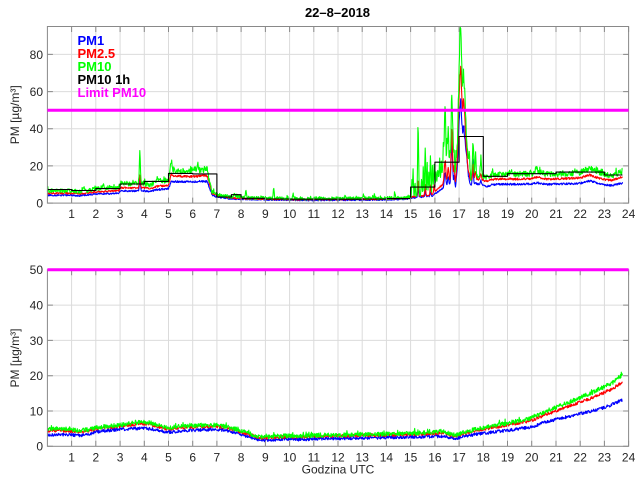 This screenshot has width=640, height=480. Describe the element at coordinates (37, 92) in the screenshot. I see `svg-text: 60` at that location.